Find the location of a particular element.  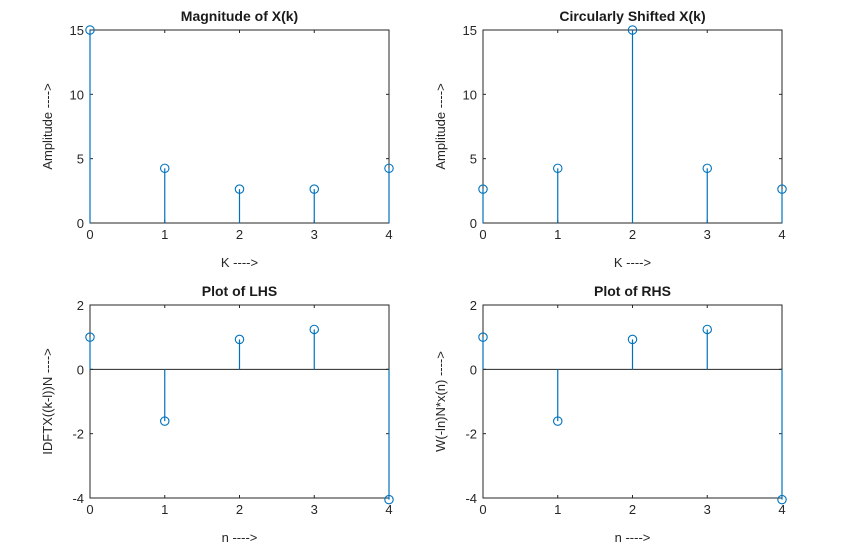

chart-title: Magnitude of X(k) is located at coordinates (239, 16).